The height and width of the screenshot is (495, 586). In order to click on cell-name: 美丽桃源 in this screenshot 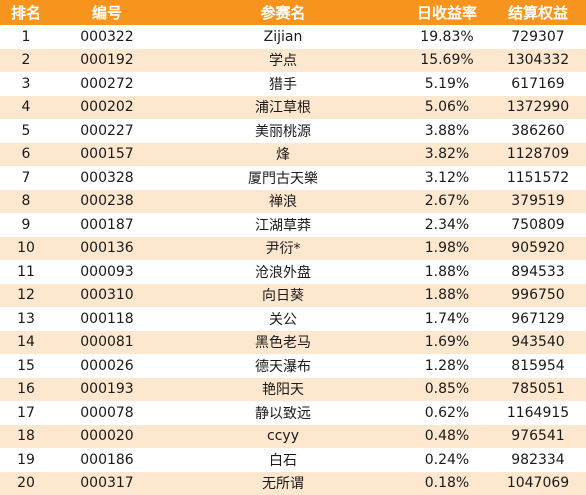, I will do `click(283, 131)`.